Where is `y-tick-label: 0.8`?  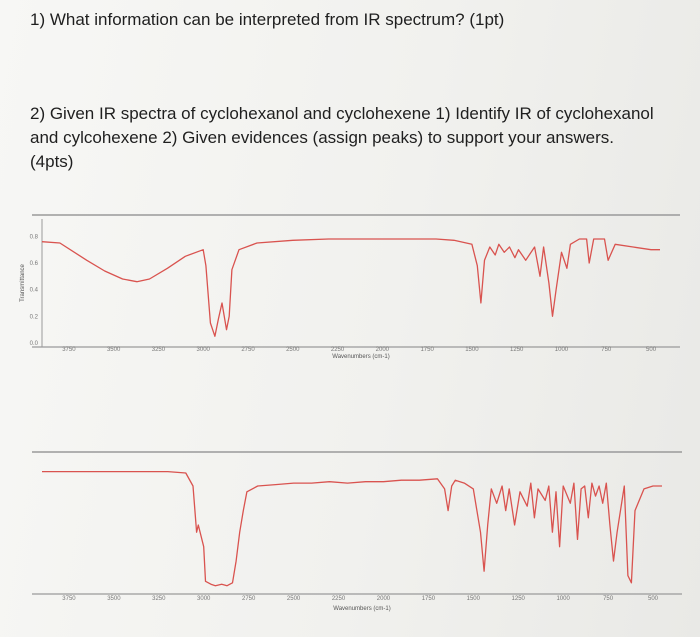
y-tick-label: 0.8 is located at coordinates (34, 237).